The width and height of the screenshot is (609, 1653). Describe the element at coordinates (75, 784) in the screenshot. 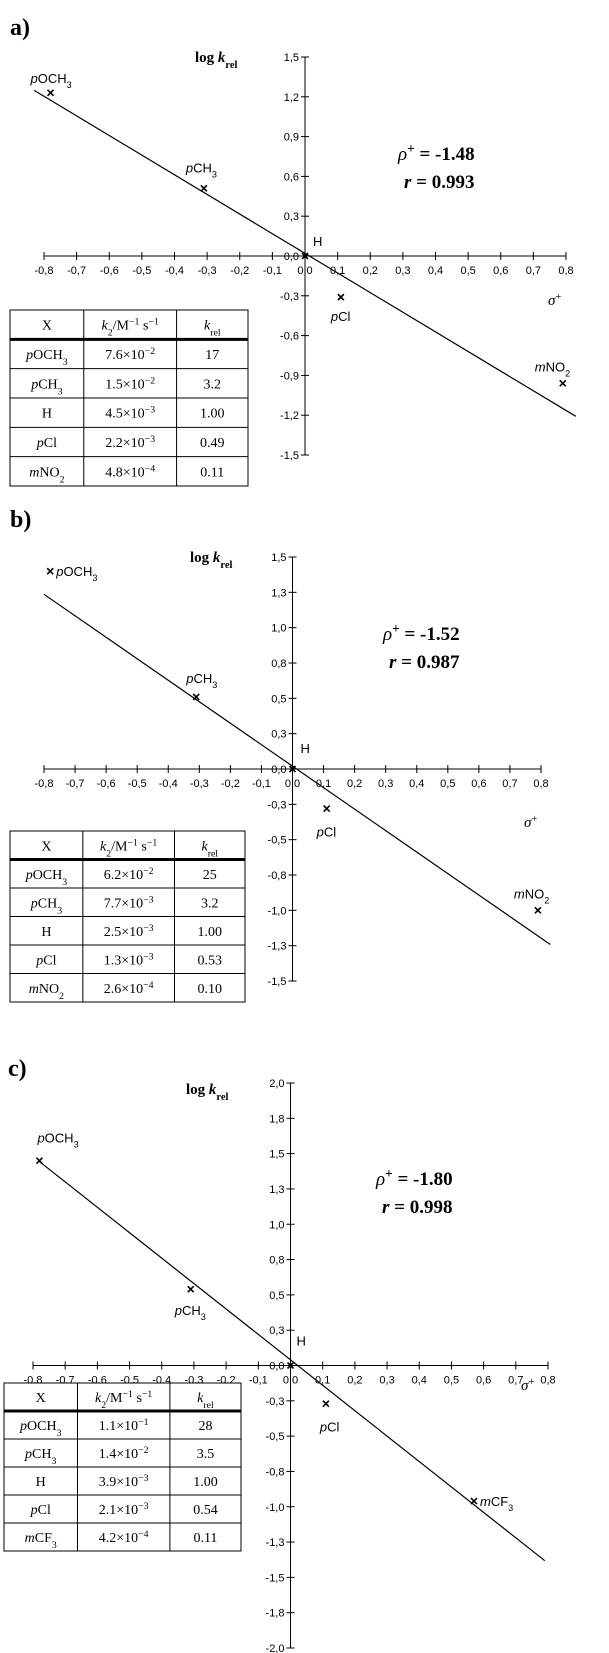

I see `x-tick-label: -0,7` at that location.